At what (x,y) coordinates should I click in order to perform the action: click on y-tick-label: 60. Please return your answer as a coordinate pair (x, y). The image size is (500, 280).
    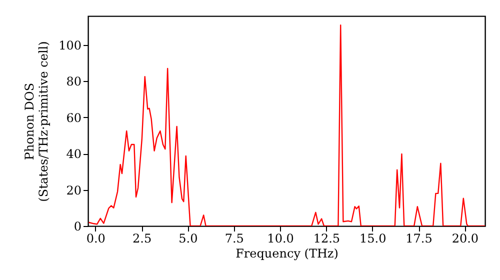
    Looking at the image, I should click on (74, 117).